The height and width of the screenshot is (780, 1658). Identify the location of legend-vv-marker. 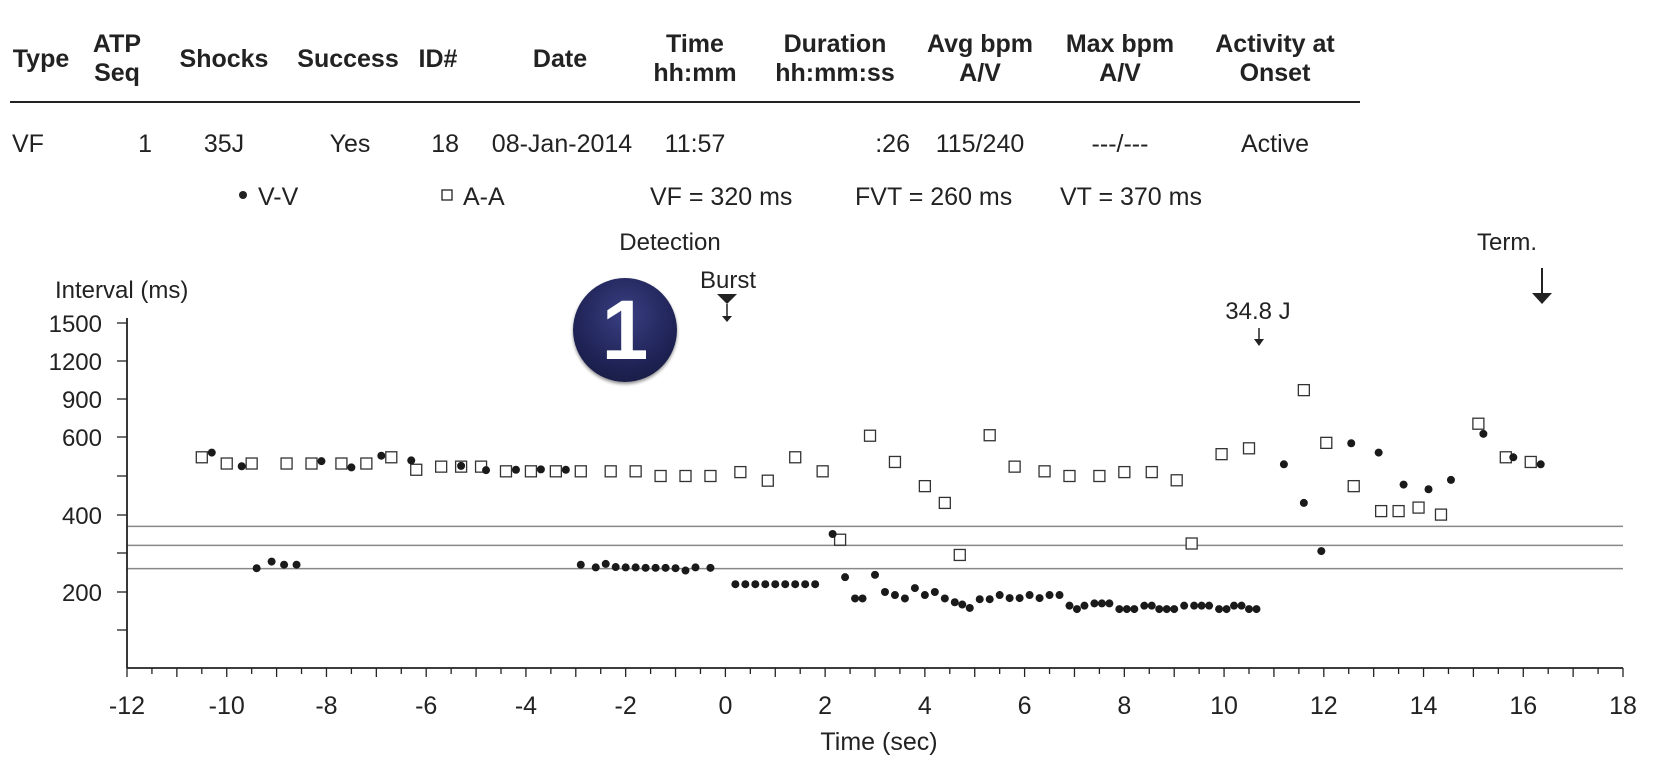
(243, 195).